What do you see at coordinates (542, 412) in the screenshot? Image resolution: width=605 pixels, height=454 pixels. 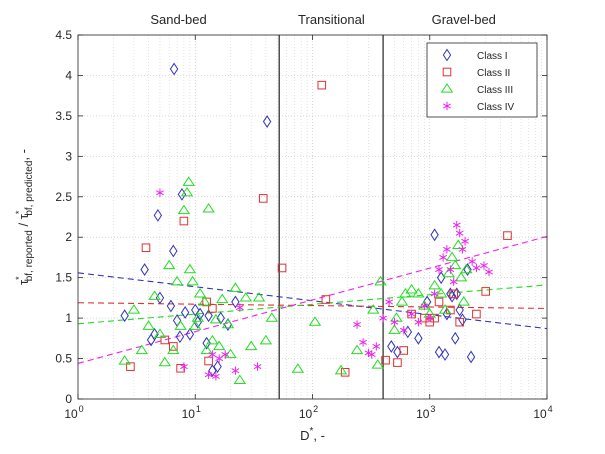 I see `x-tick-label: 10⁴` at bounding box center [542, 412].